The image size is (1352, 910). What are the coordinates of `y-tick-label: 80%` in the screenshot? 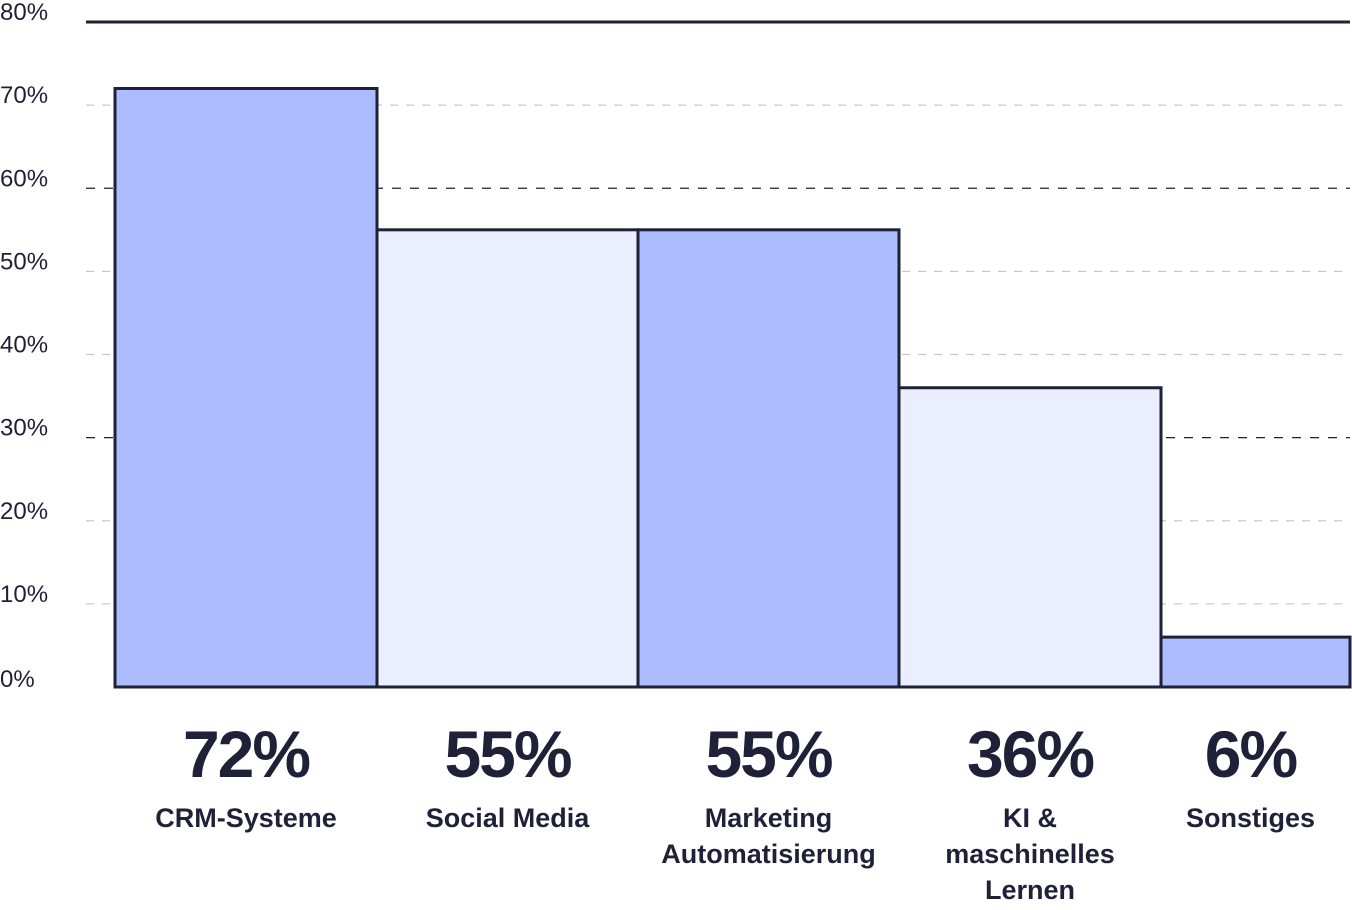 It's located at (24, 13).